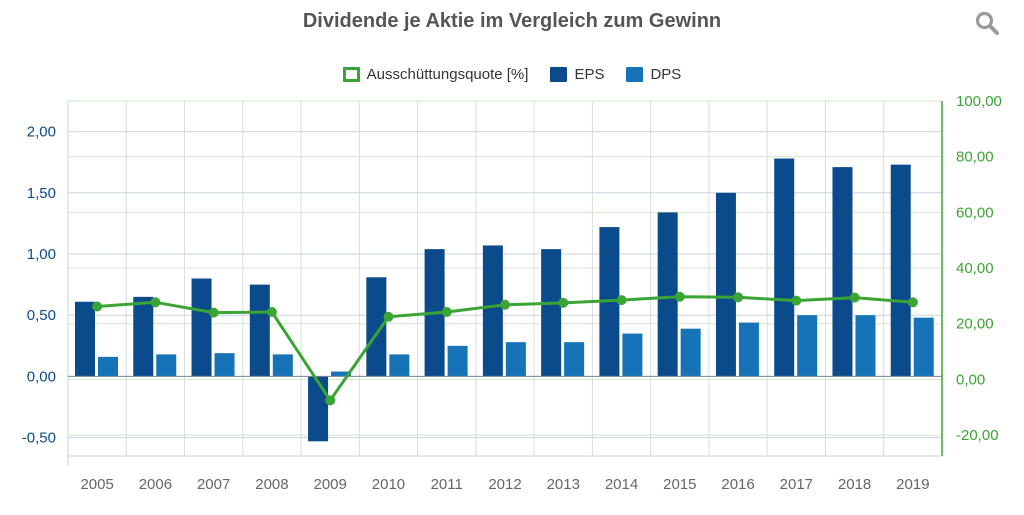 This screenshot has height=515, width=1024. Describe the element at coordinates (447, 74) in the screenshot. I see `legend-label: Ausschüttungsquote [%]` at that location.